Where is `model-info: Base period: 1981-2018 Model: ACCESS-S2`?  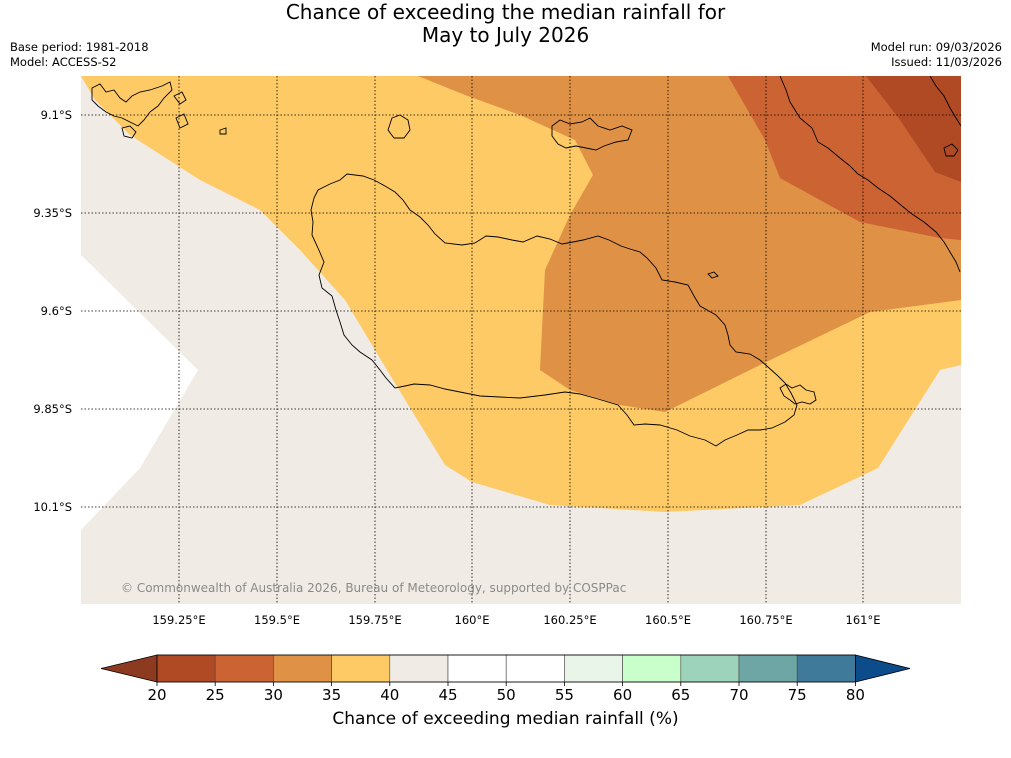 model-info: Base period: 1981-2018 Model: ACCESS-S2 is located at coordinates (79, 55).